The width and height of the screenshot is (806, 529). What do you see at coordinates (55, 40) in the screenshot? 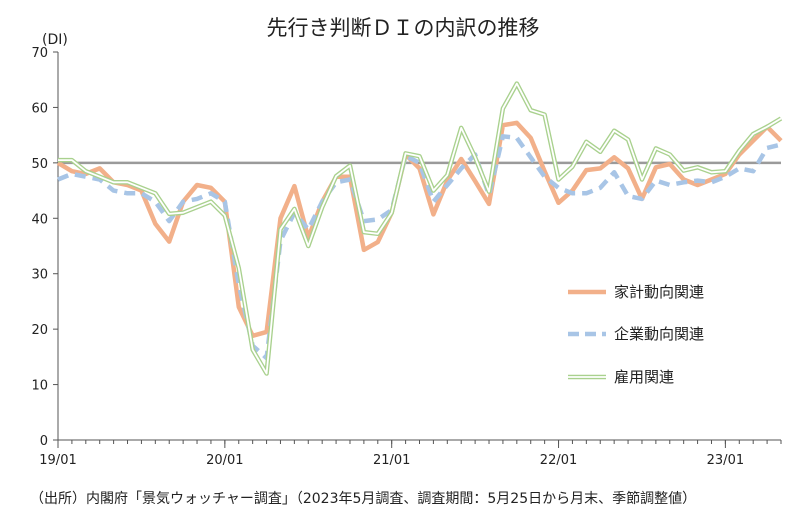
I see `y-axis-label: (DI)` at bounding box center [55, 40].